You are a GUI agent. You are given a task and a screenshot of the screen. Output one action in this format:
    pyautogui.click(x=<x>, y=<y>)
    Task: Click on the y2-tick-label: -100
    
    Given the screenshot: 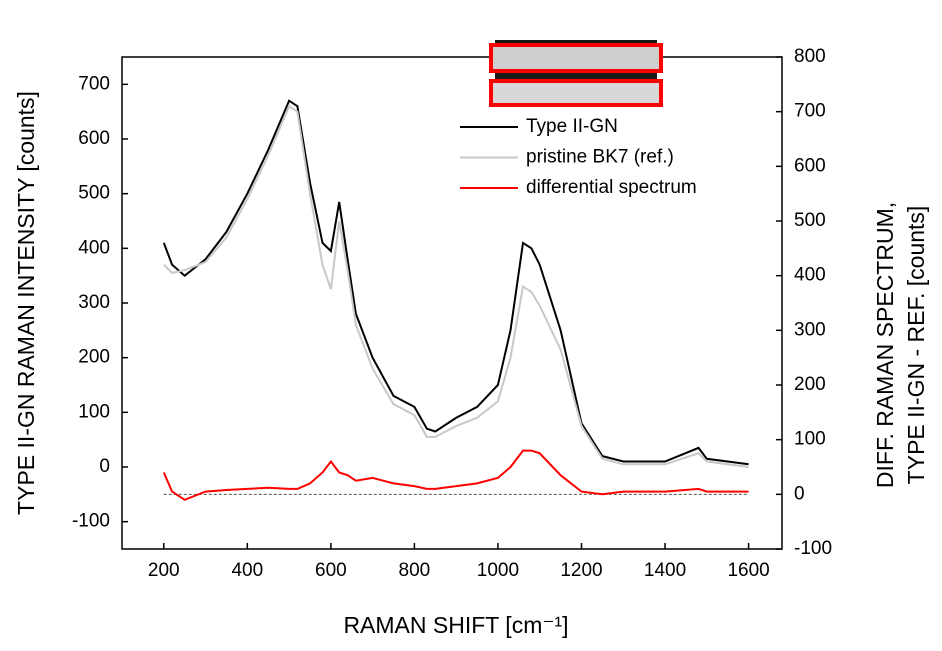 What is the action you would take?
    pyautogui.click(x=813, y=548)
    